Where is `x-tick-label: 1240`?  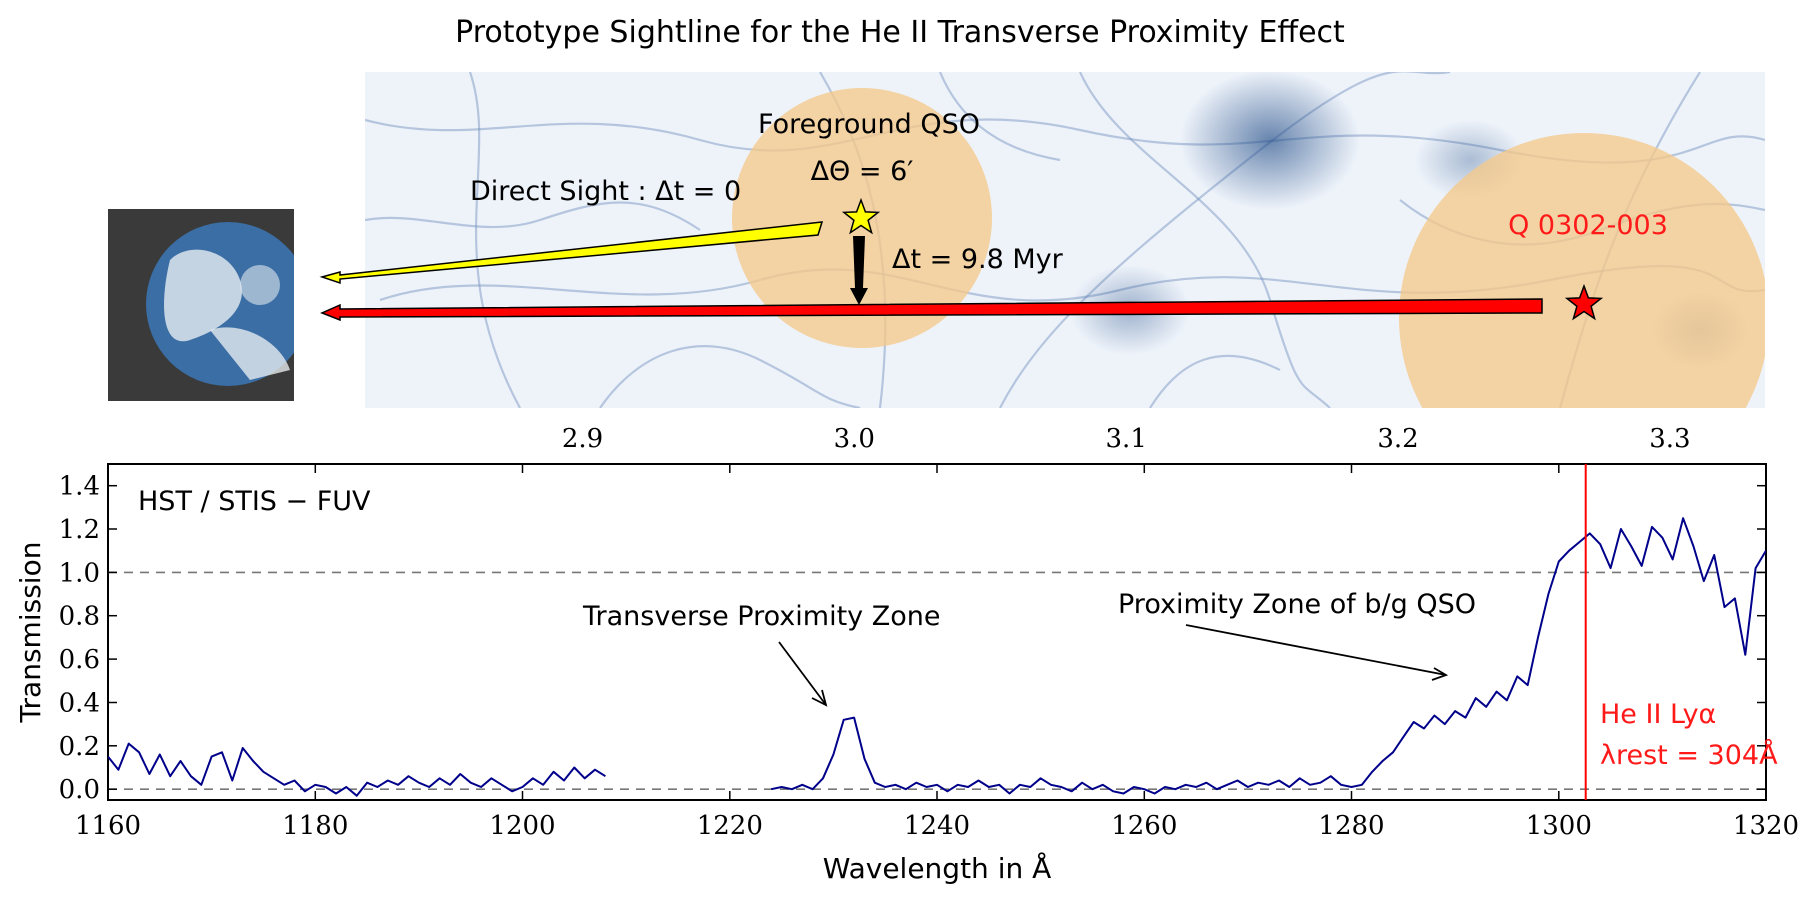
x-tick-label: 1240 is located at coordinates (937, 826).